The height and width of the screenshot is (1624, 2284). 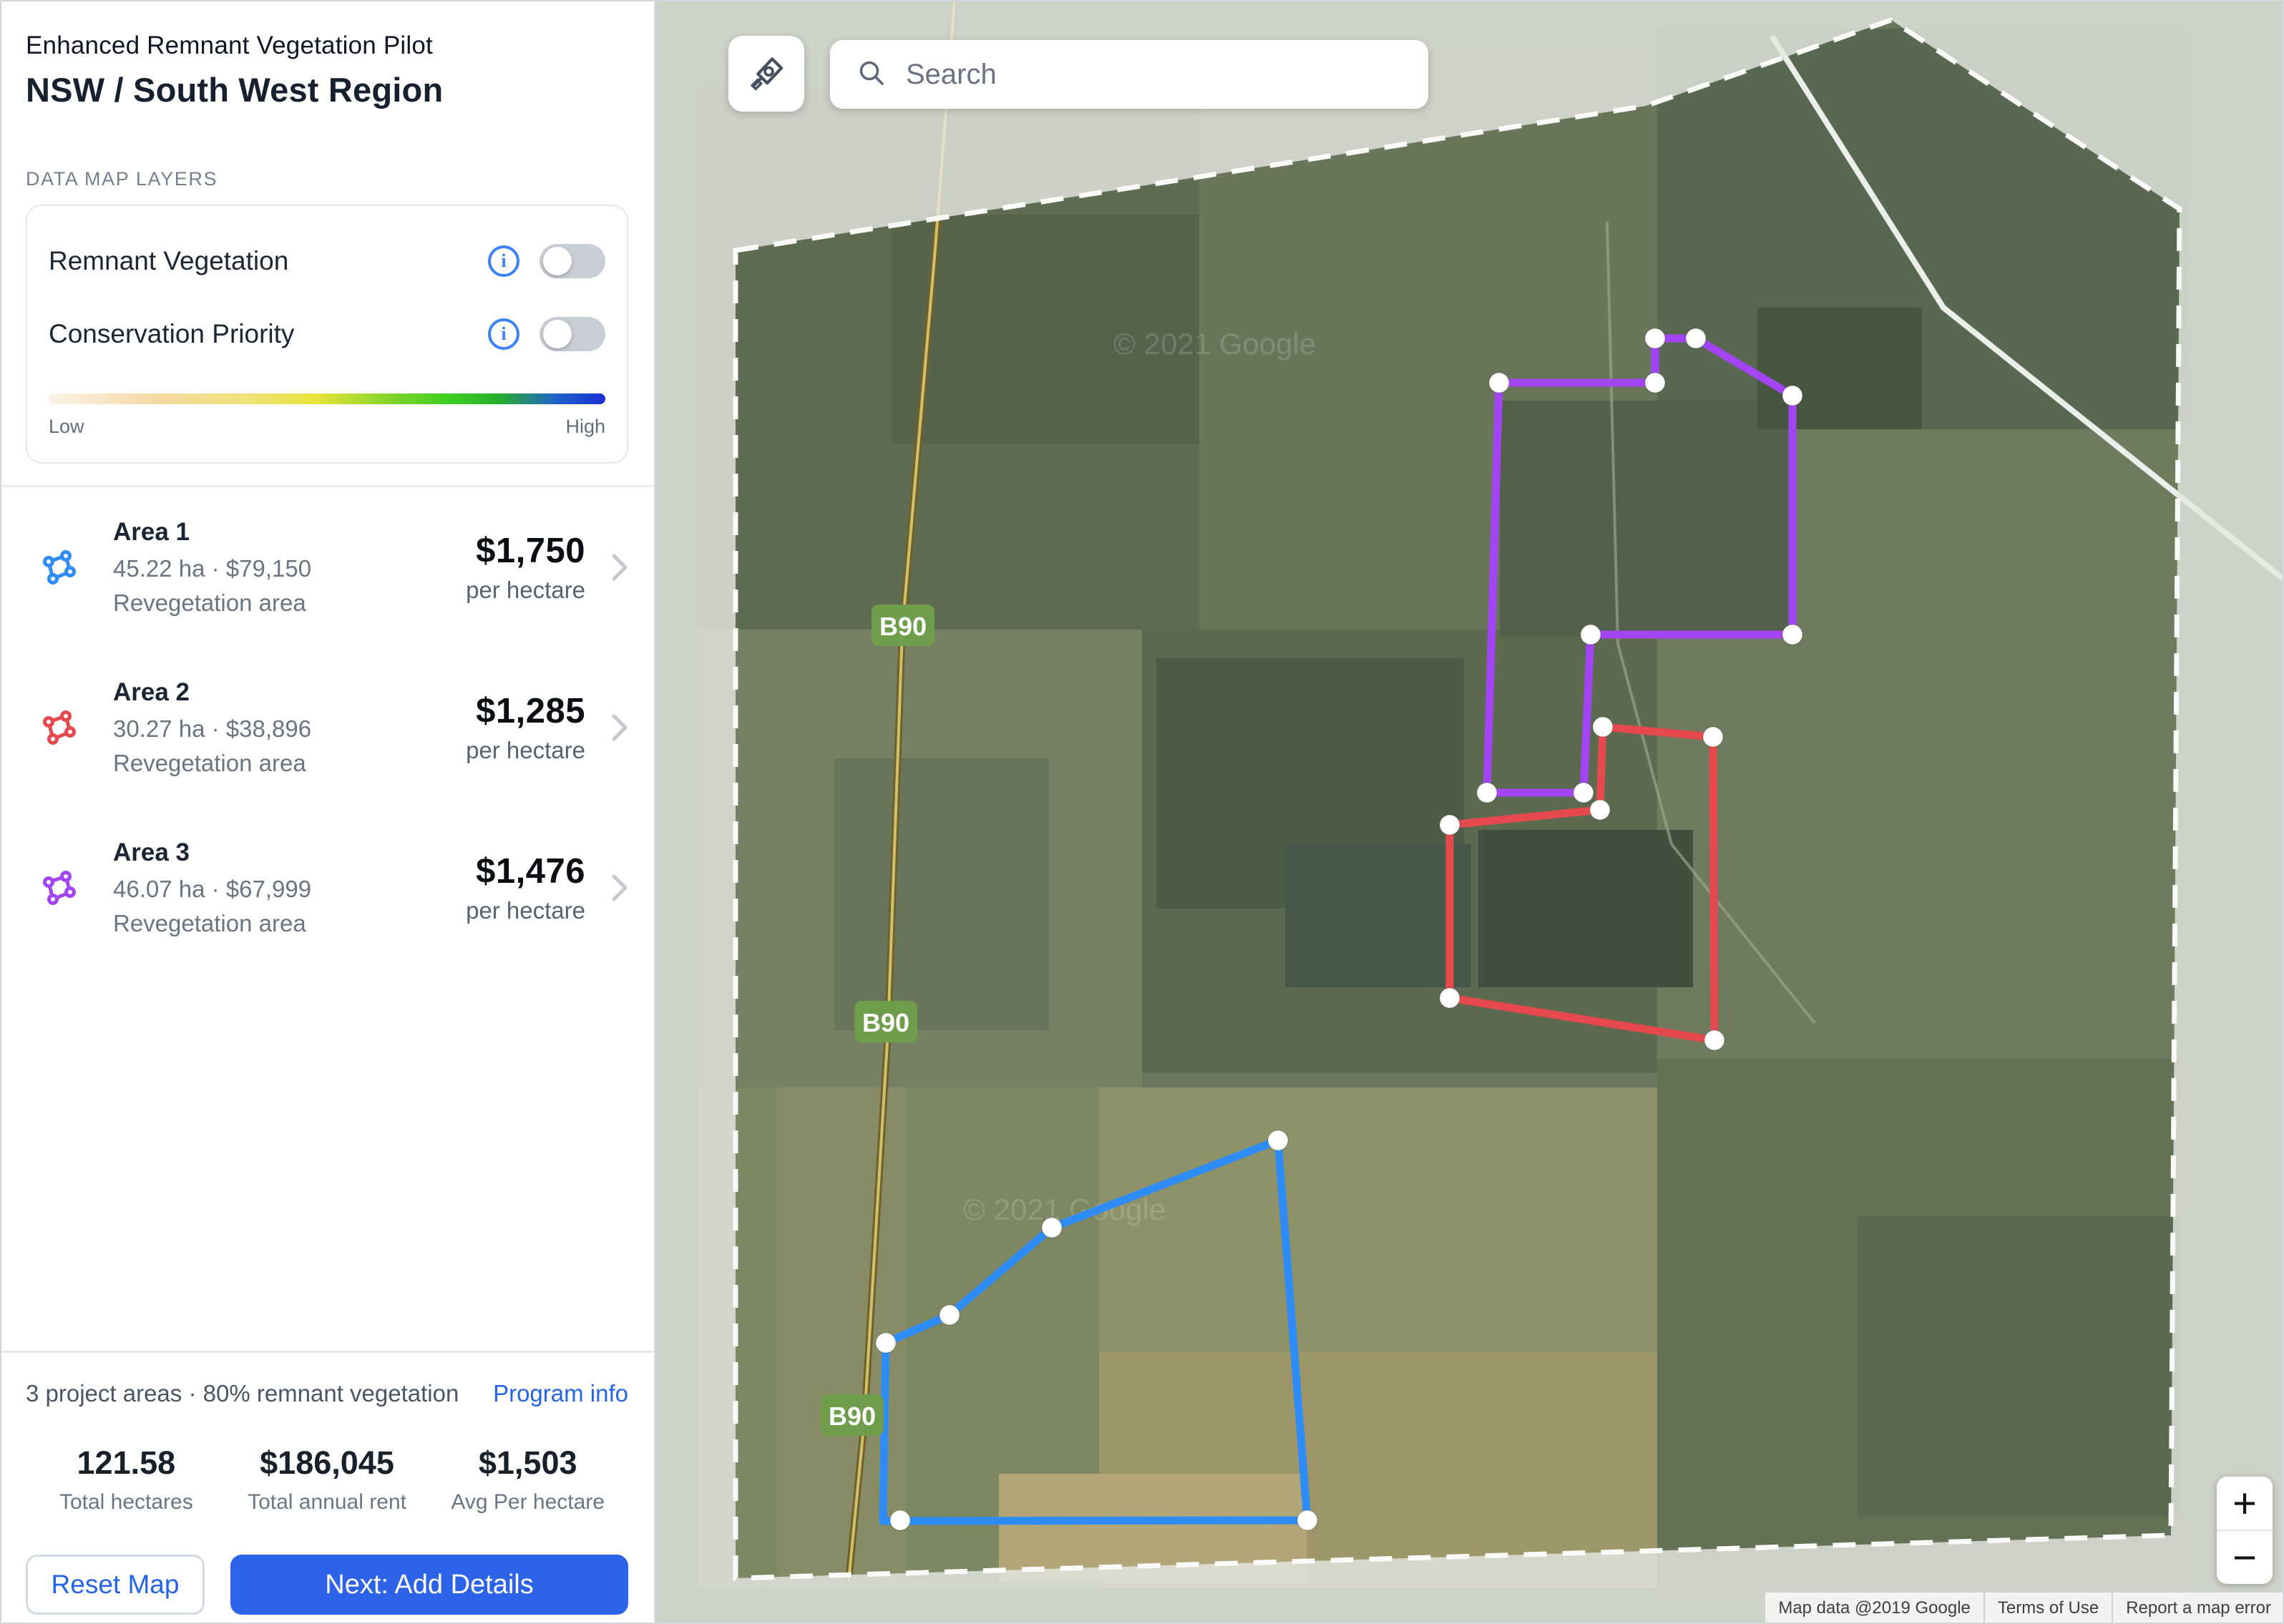 What do you see at coordinates (429, 1585) in the screenshot?
I see `next-add-details-button: Next: Add Details` at bounding box center [429, 1585].